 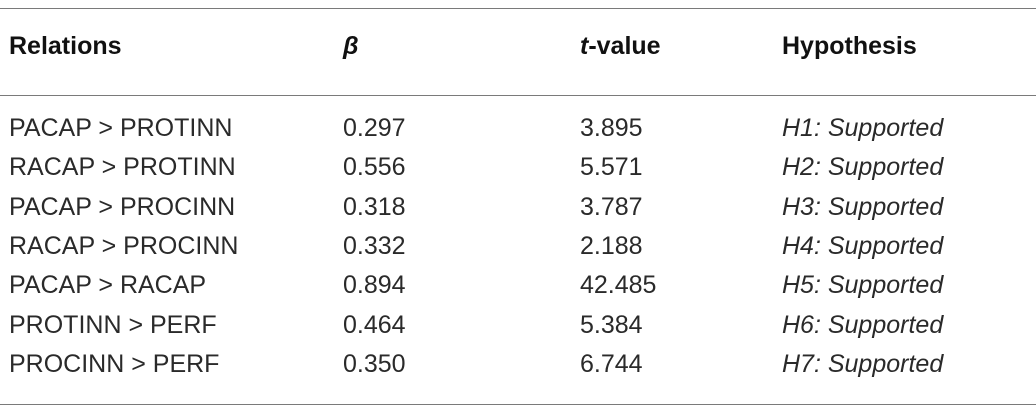 What do you see at coordinates (624, 46) in the screenshot?
I see `header-t-value-rest: -value` at bounding box center [624, 46].